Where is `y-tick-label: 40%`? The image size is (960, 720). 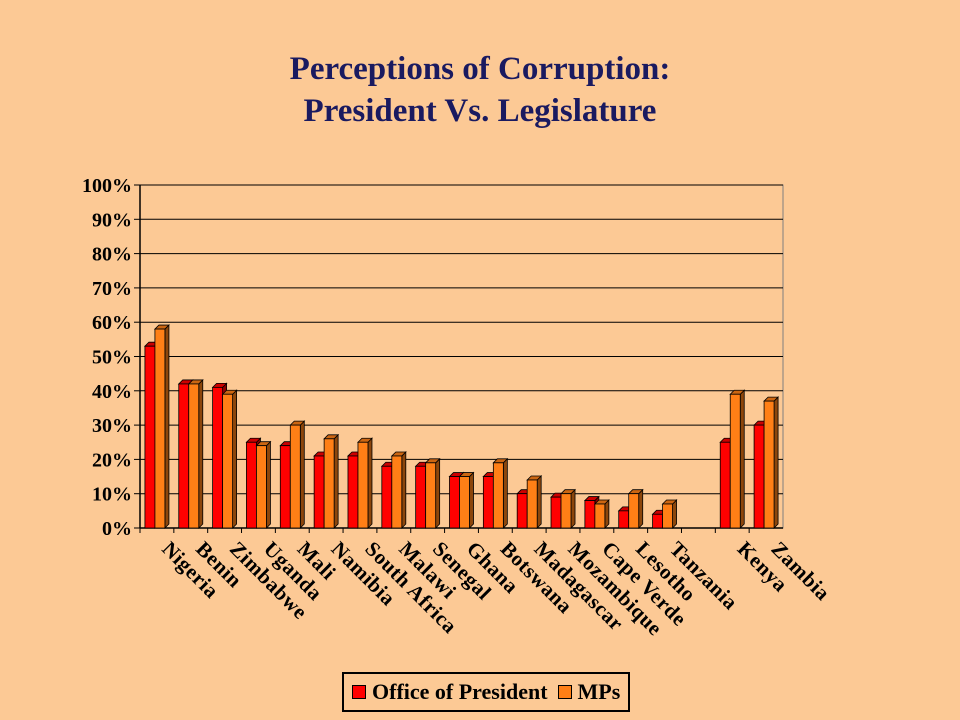 y-tick-label: 40% is located at coordinates (112, 392).